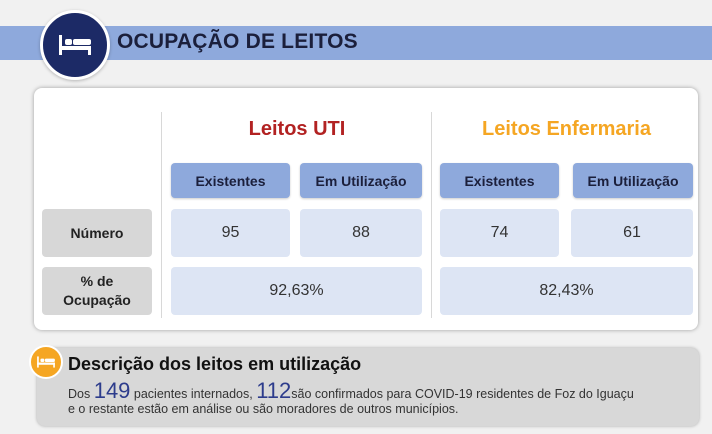 Image resolution: width=712 pixels, height=434 pixels. Describe the element at coordinates (566, 129) in the screenshot. I see `enfermaria-title: Leitos Enfermaria` at that location.